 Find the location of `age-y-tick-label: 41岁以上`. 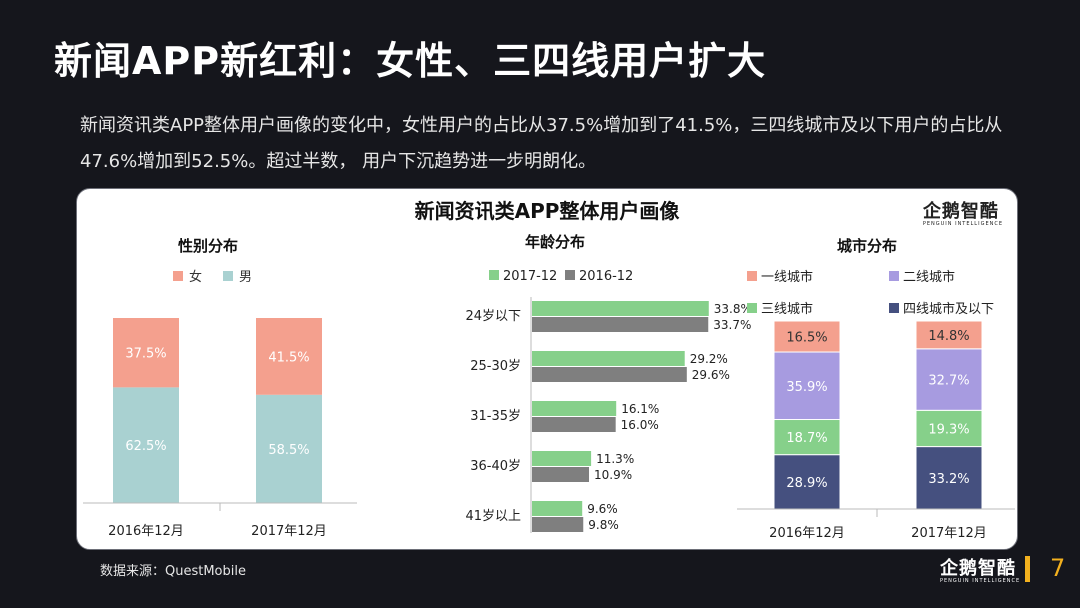

age-y-tick-label: 41岁以上 is located at coordinates (493, 516).